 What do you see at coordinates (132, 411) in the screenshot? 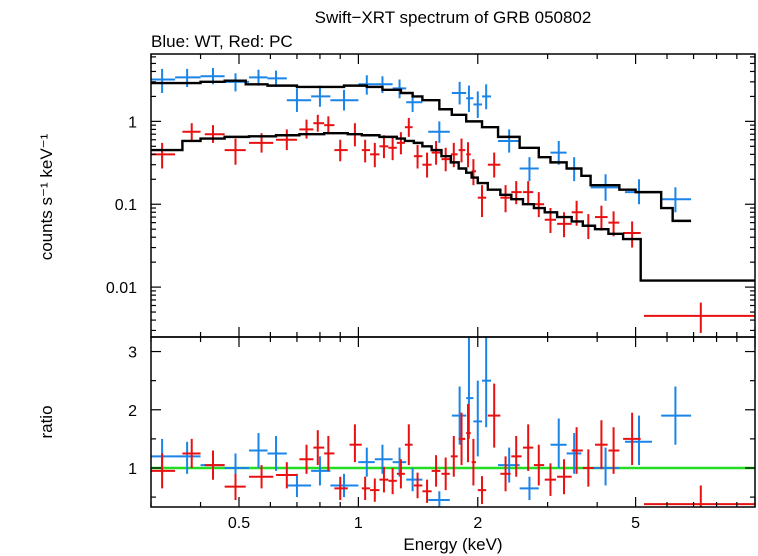
I see `y-tick-label: 2` at bounding box center [132, 411].